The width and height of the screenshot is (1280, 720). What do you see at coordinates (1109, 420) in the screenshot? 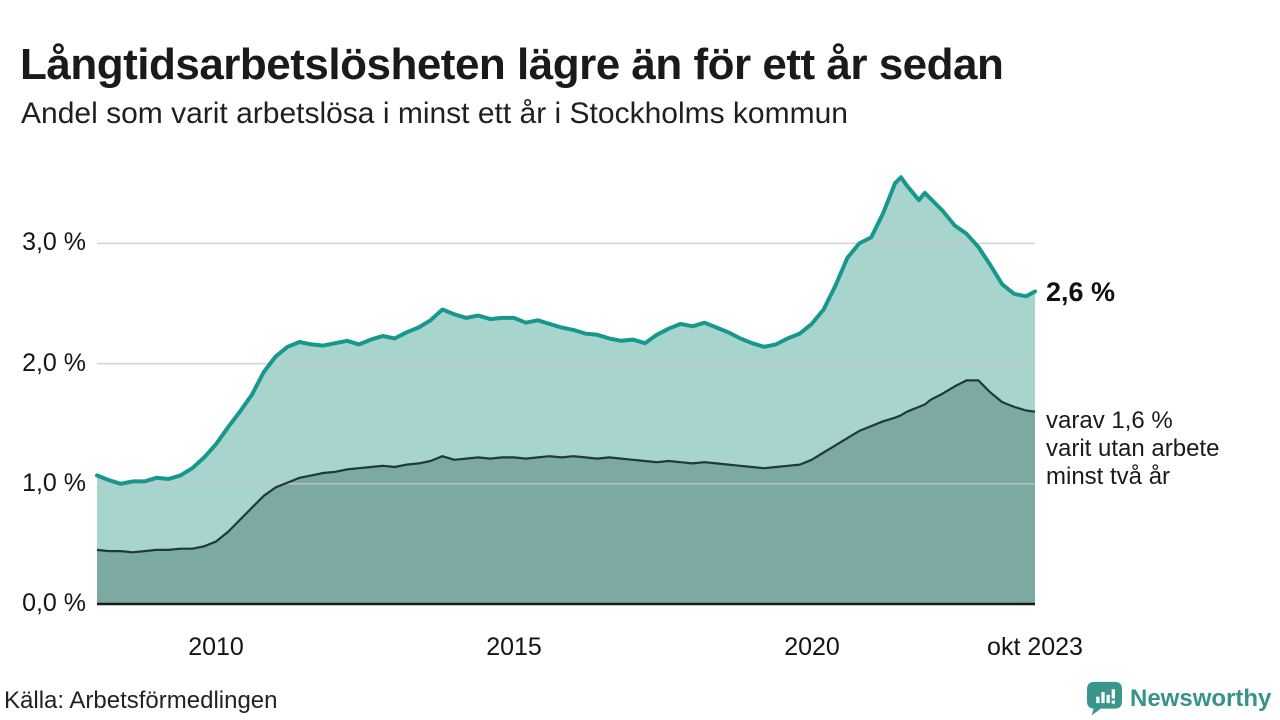
I see `subset-label-line-1: varav 1,6 %` at bounding box center [1109, 420].